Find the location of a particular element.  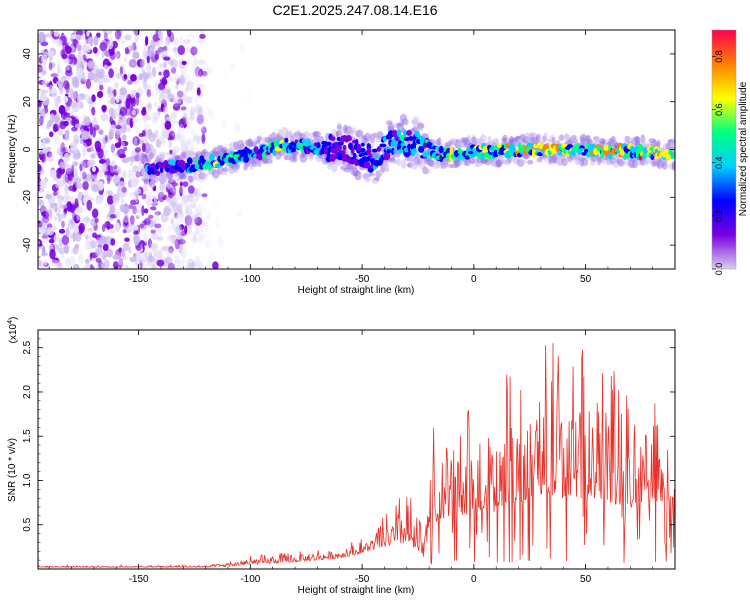

y-tick-label: 1.0 is located at coordinates (27, 480).